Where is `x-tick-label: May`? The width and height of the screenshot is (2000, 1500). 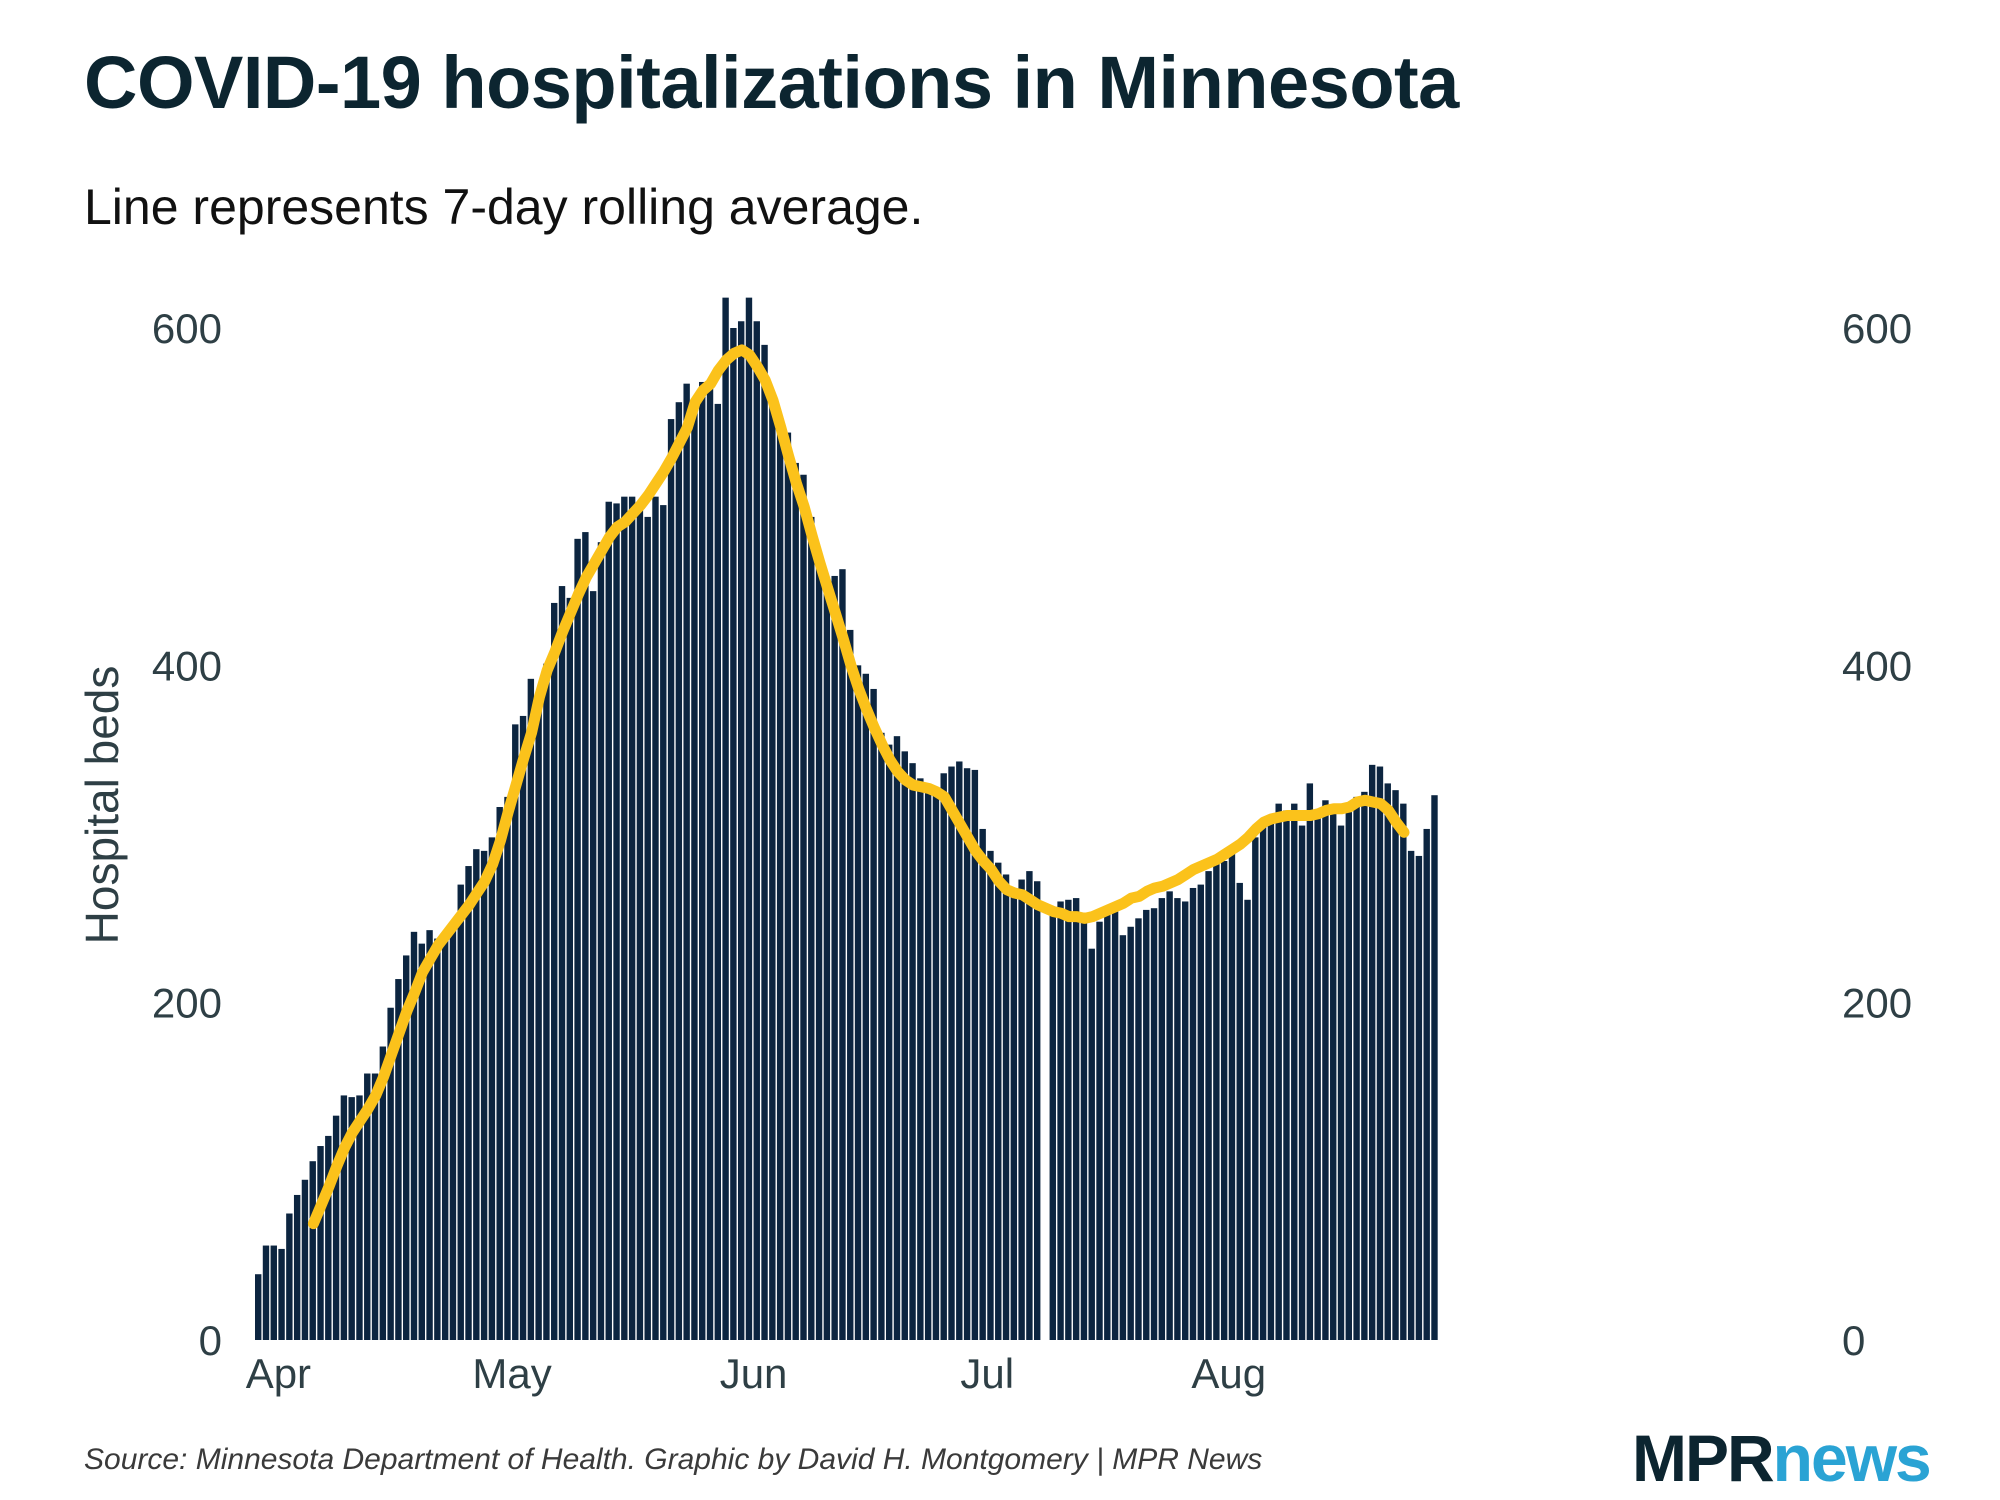 x-tick-label: May is located at coordinates (511, 1373).